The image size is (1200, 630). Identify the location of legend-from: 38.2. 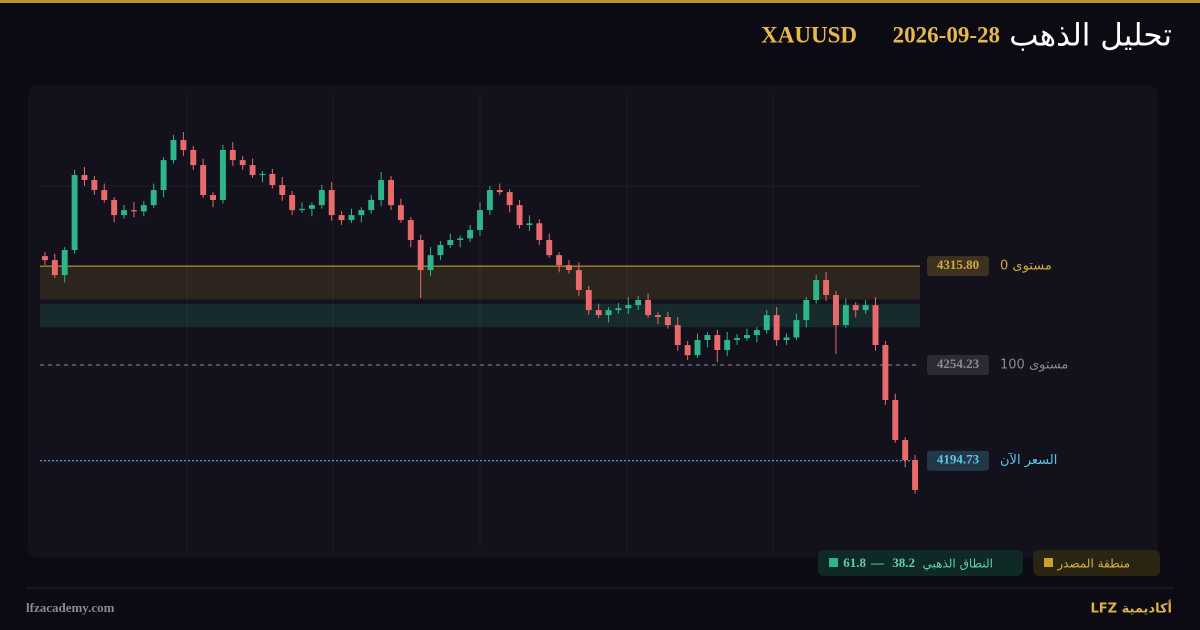
(903, 562).